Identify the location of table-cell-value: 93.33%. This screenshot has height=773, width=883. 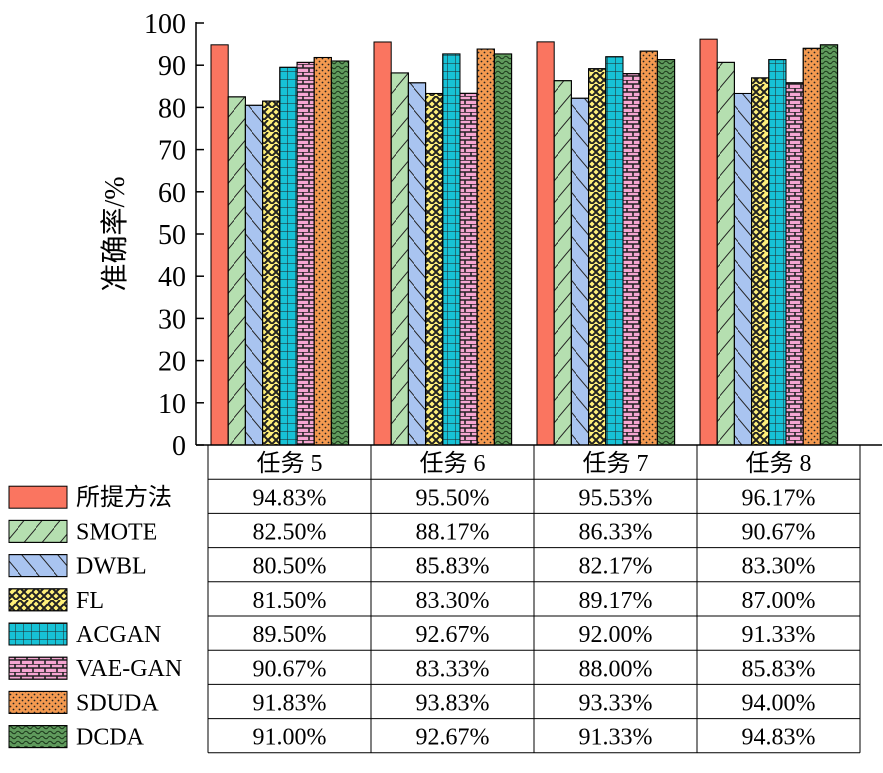
(616, 704).